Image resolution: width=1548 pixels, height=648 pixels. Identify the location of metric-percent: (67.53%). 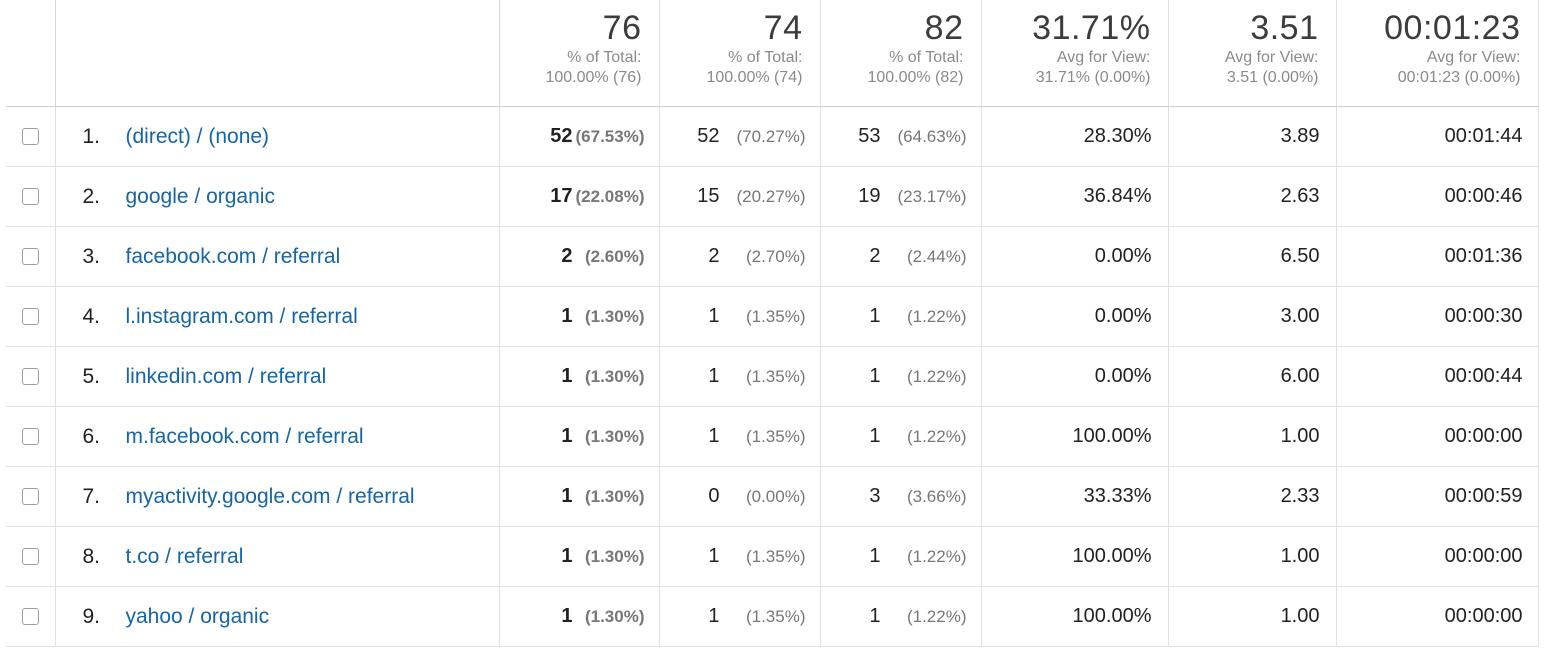
(610, 136).